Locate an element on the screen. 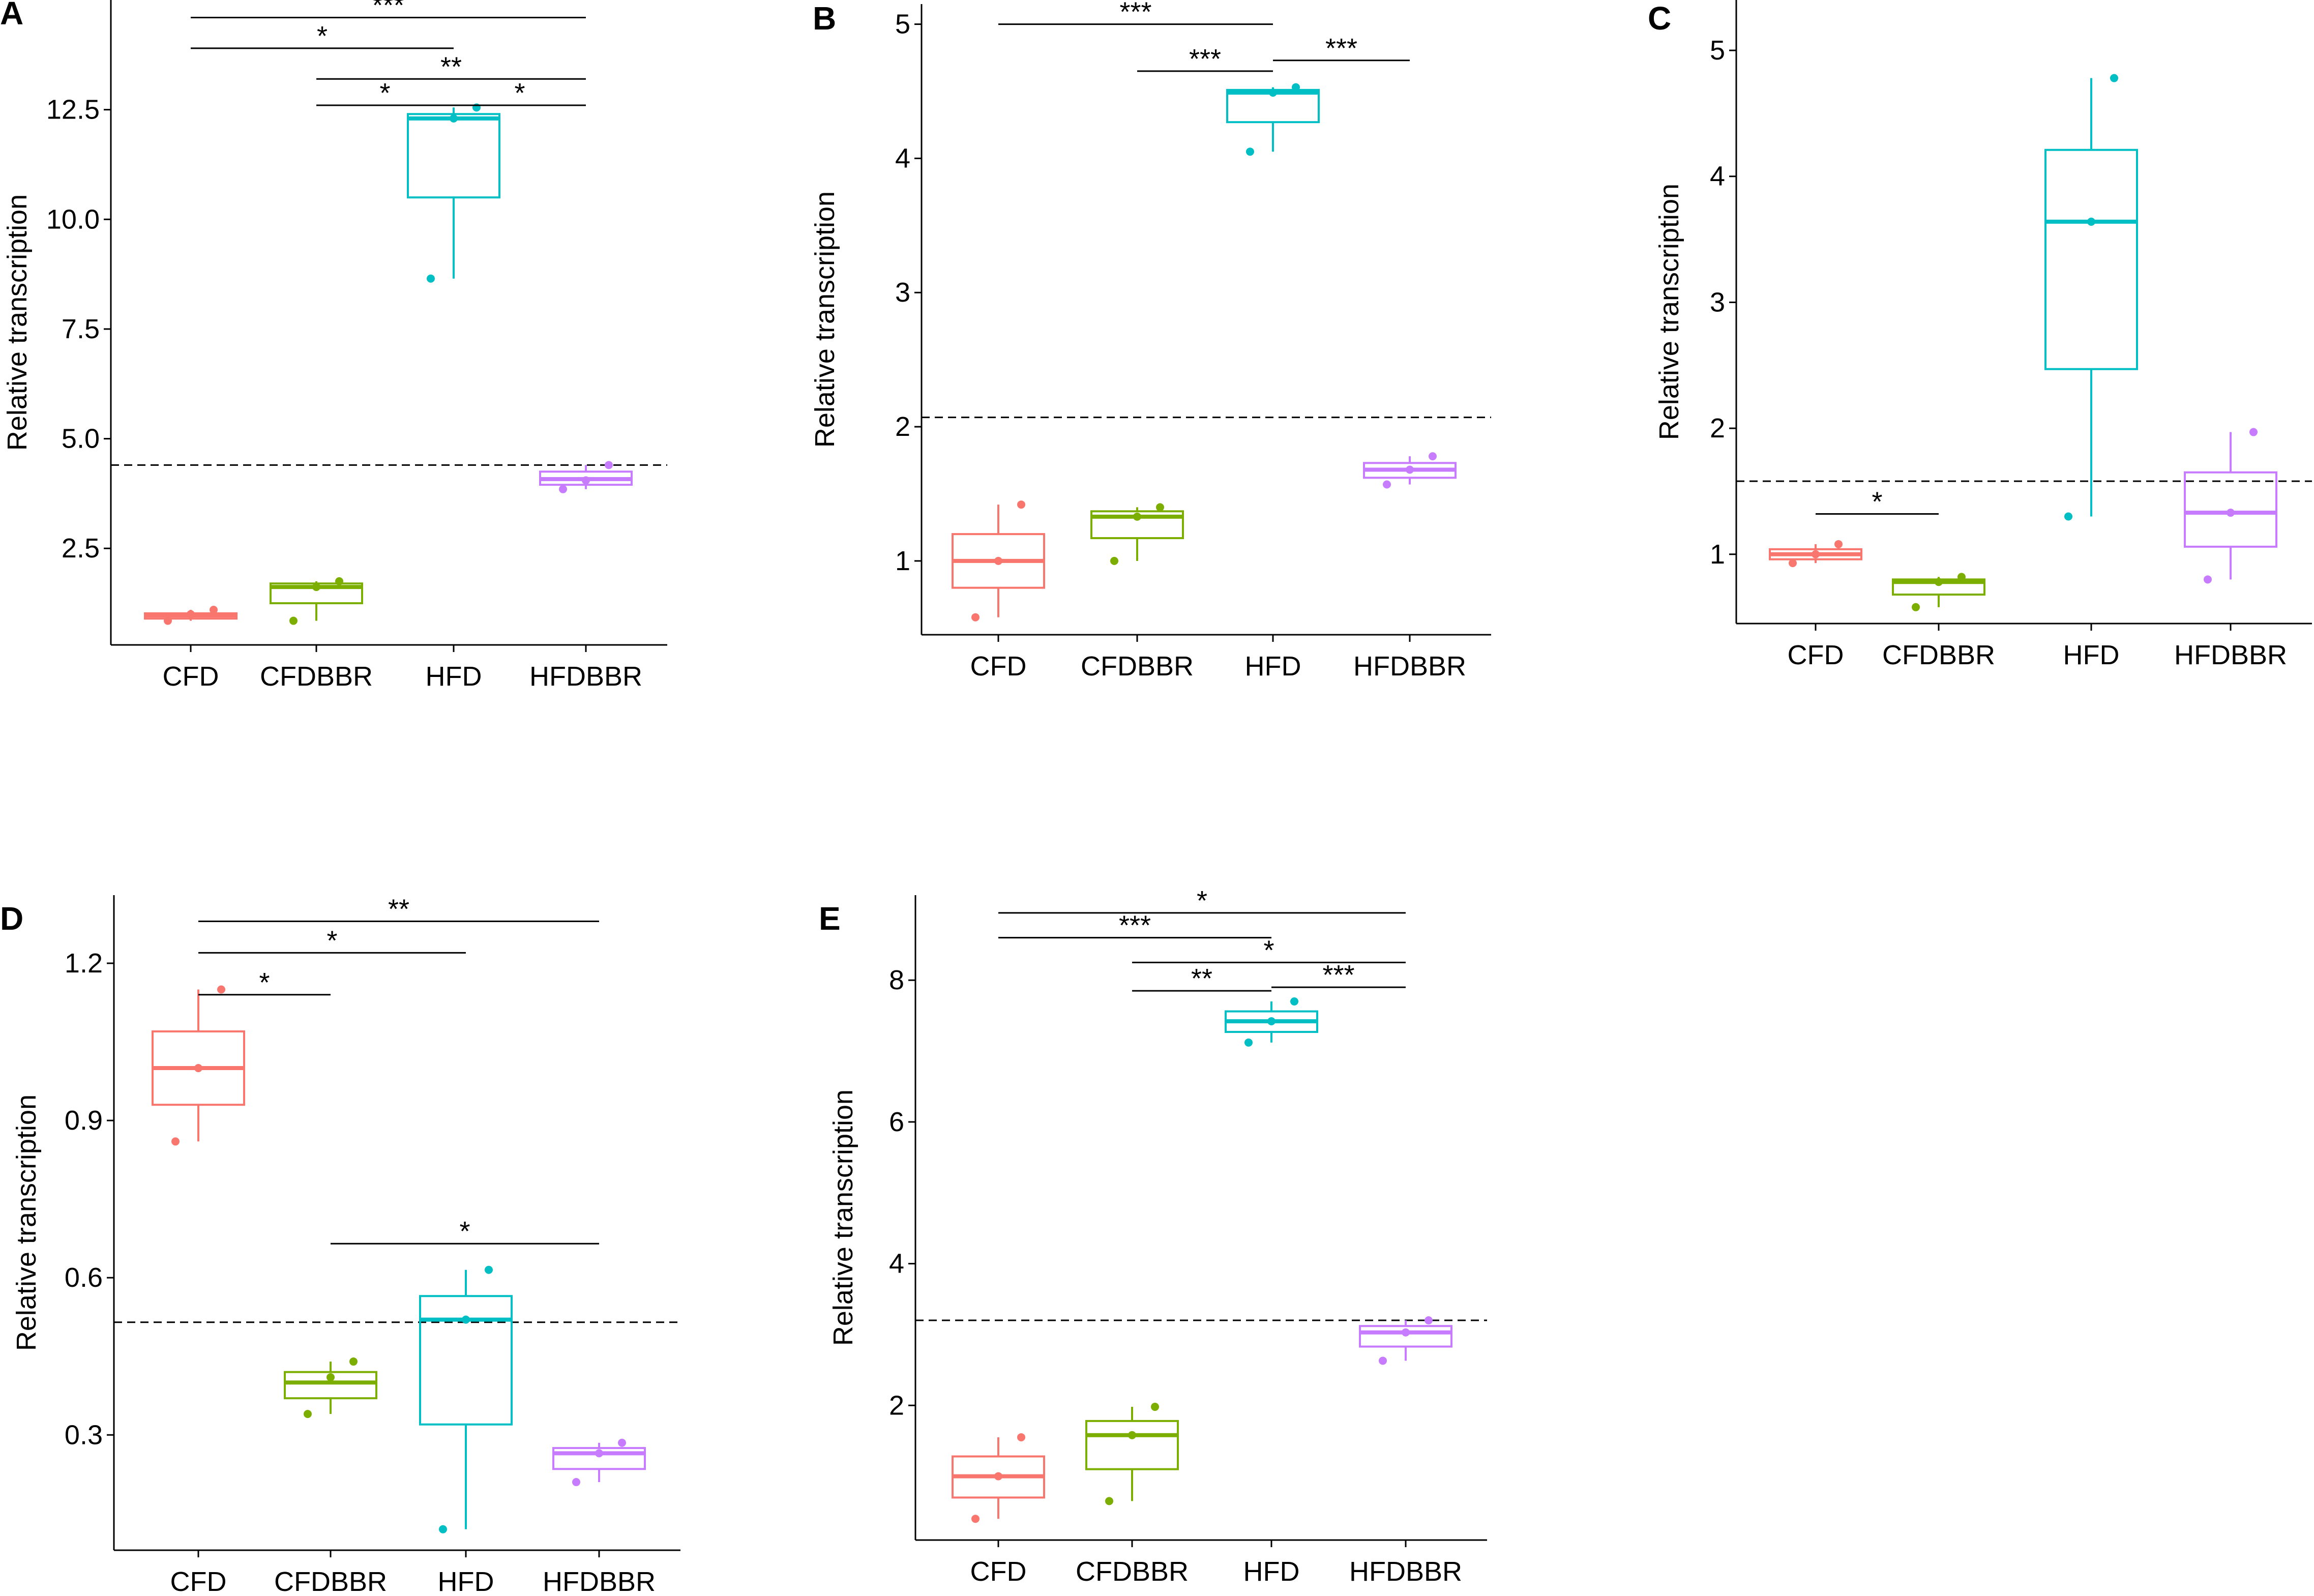 The image size is (2314, 1596). significance-label: ** is located at coordinates (398, 910).